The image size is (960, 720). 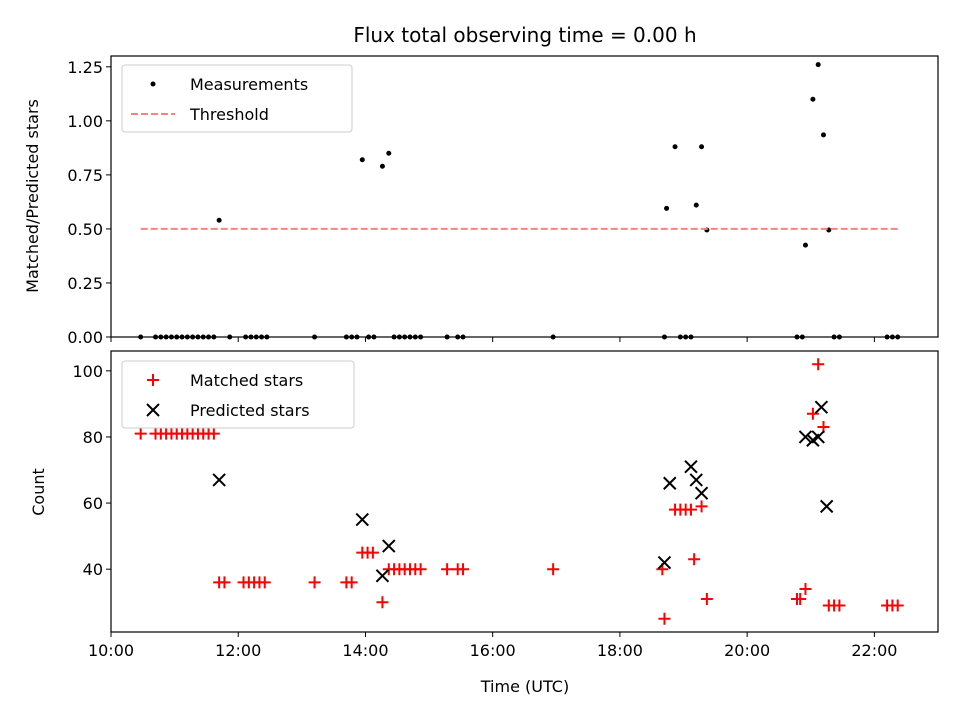 What do you see at coordinates (111, 650) in the screenshot?
I see `x-tick-label: 10:00` at bounding box center [111, 650].